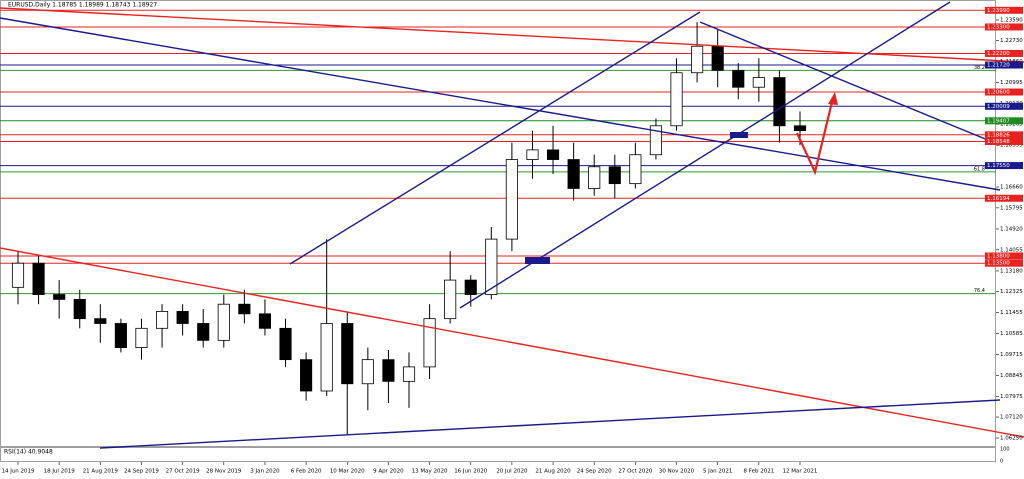  Describe the element at coordinates (998, 199) in the screenshot. I see `level-label: 1.16194` at that location.